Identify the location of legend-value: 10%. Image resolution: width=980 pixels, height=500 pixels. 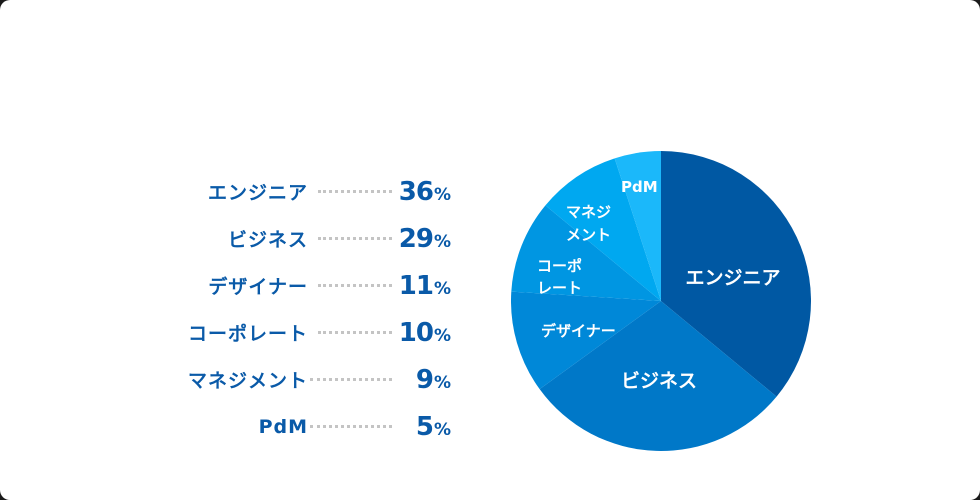
(424, 332).